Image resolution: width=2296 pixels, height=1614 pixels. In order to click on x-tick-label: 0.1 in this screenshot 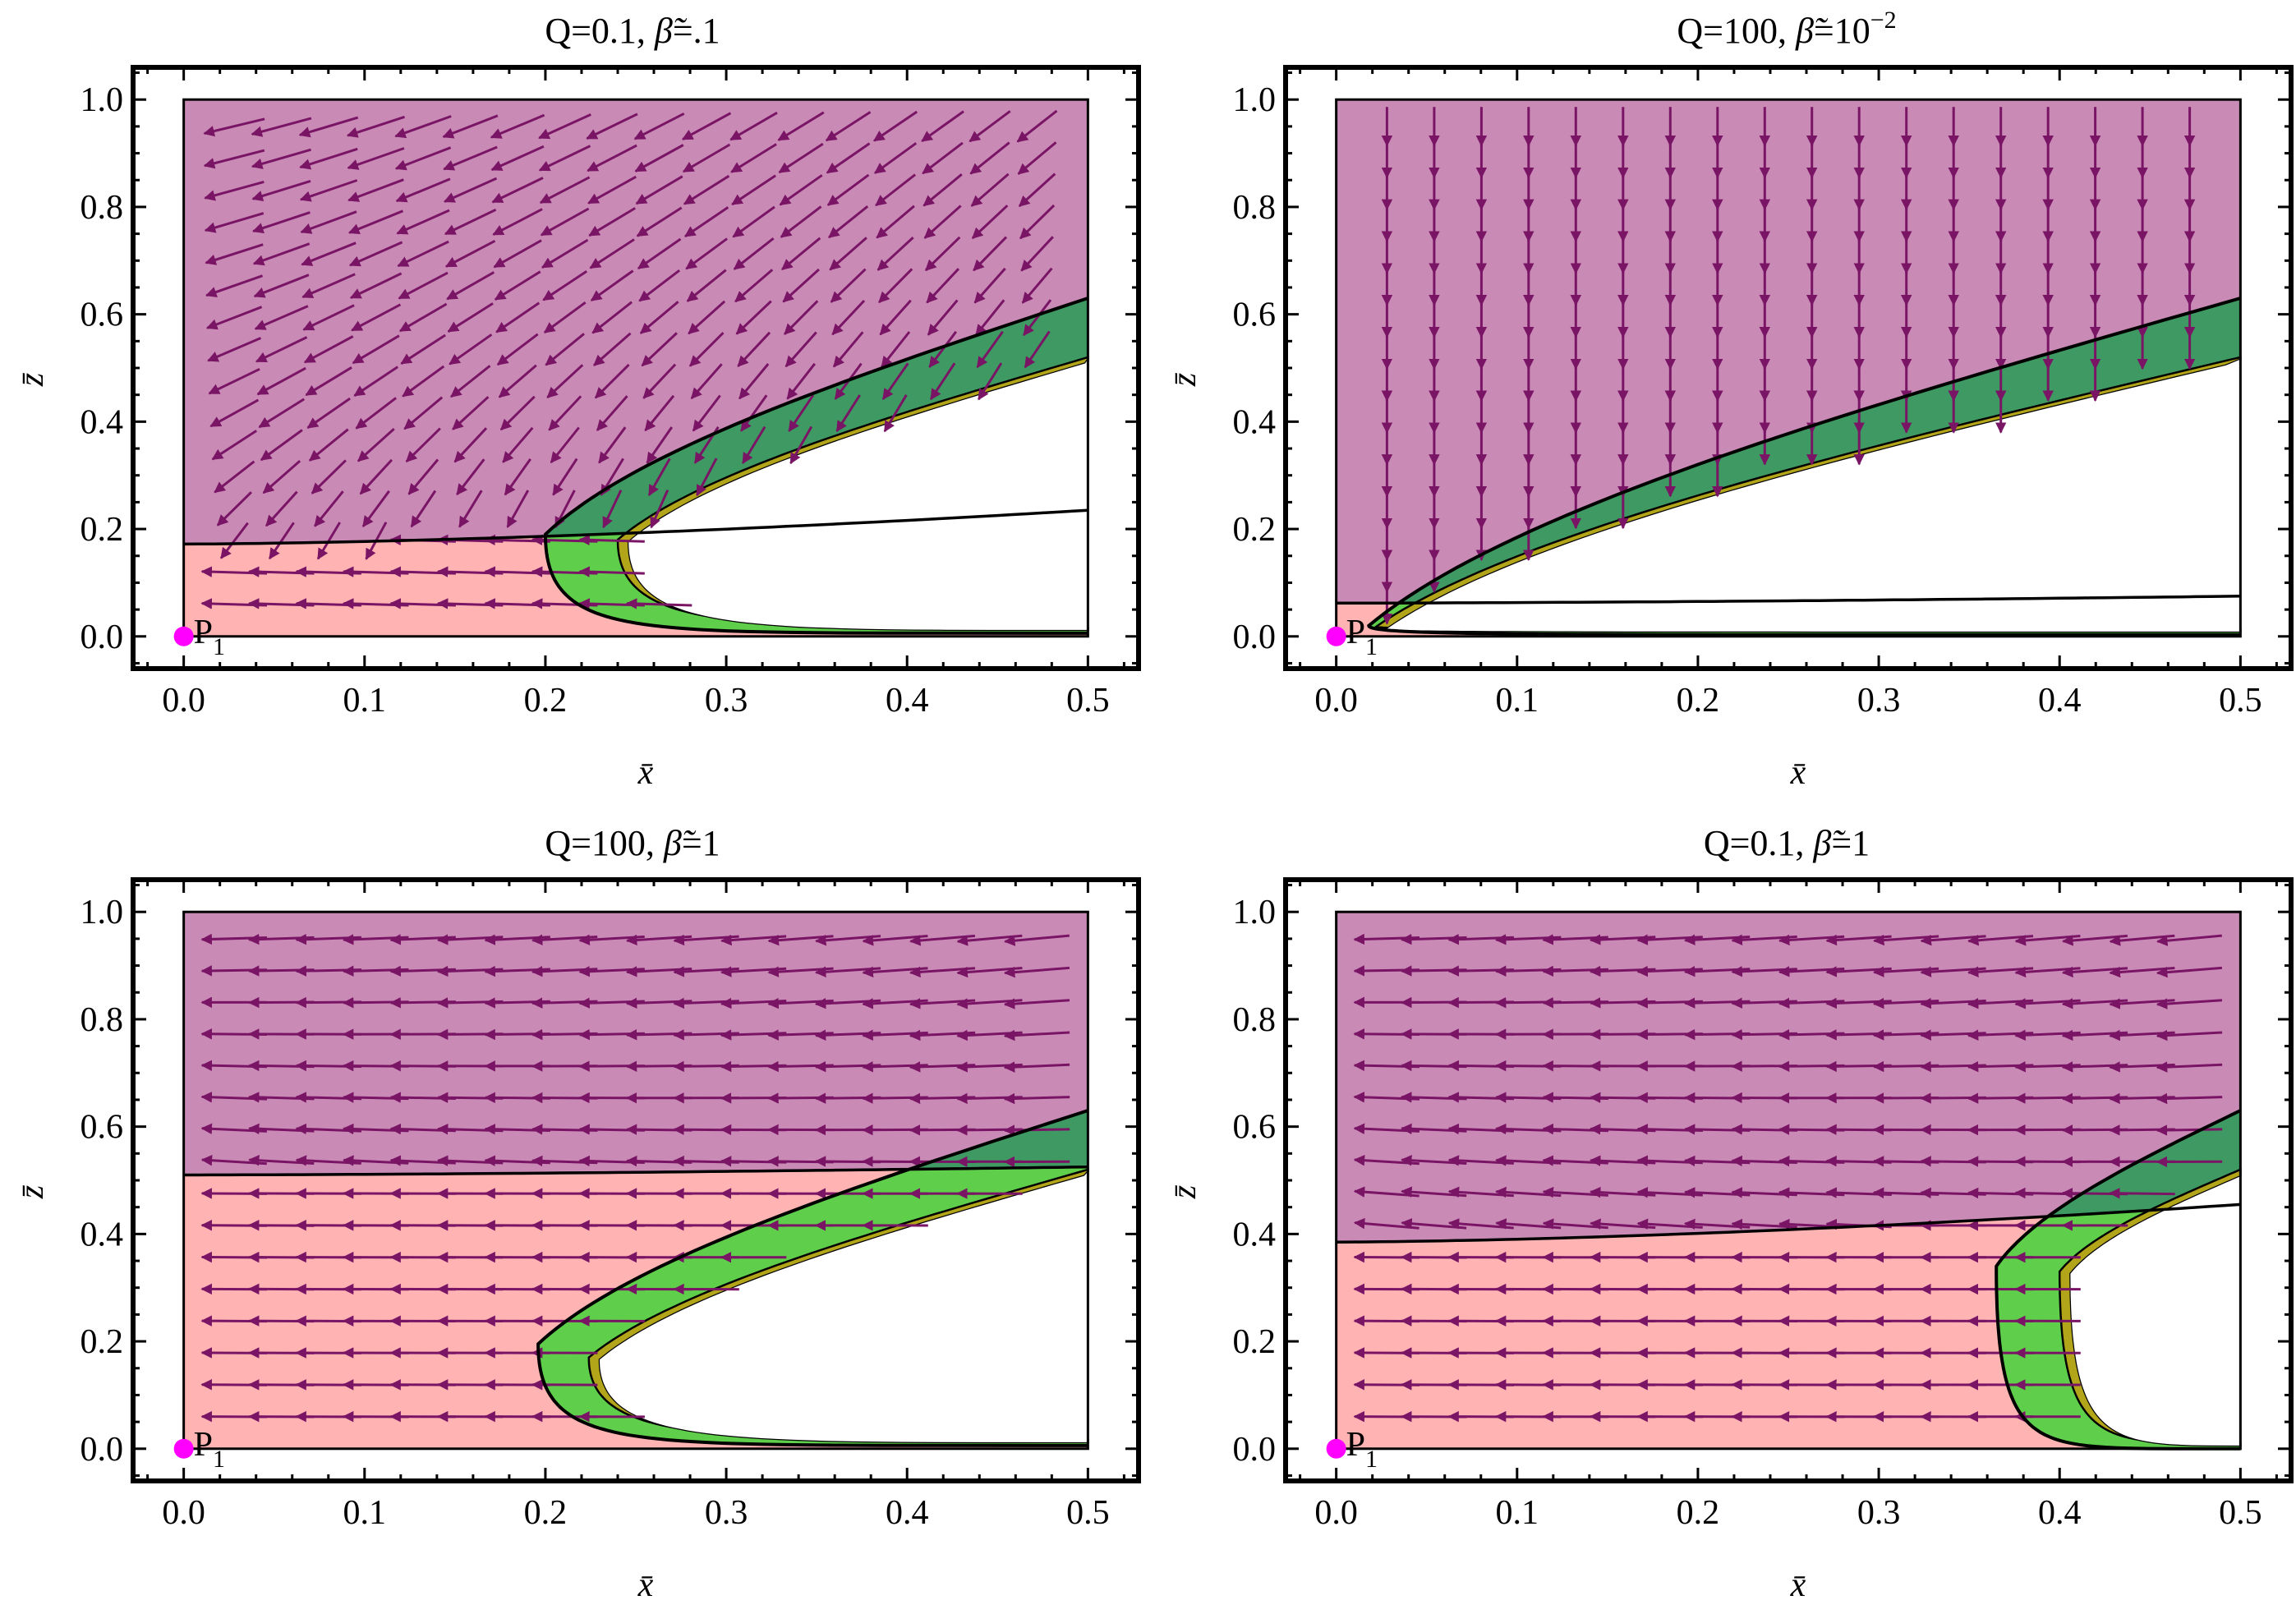, I will do `click(365, 701)`.